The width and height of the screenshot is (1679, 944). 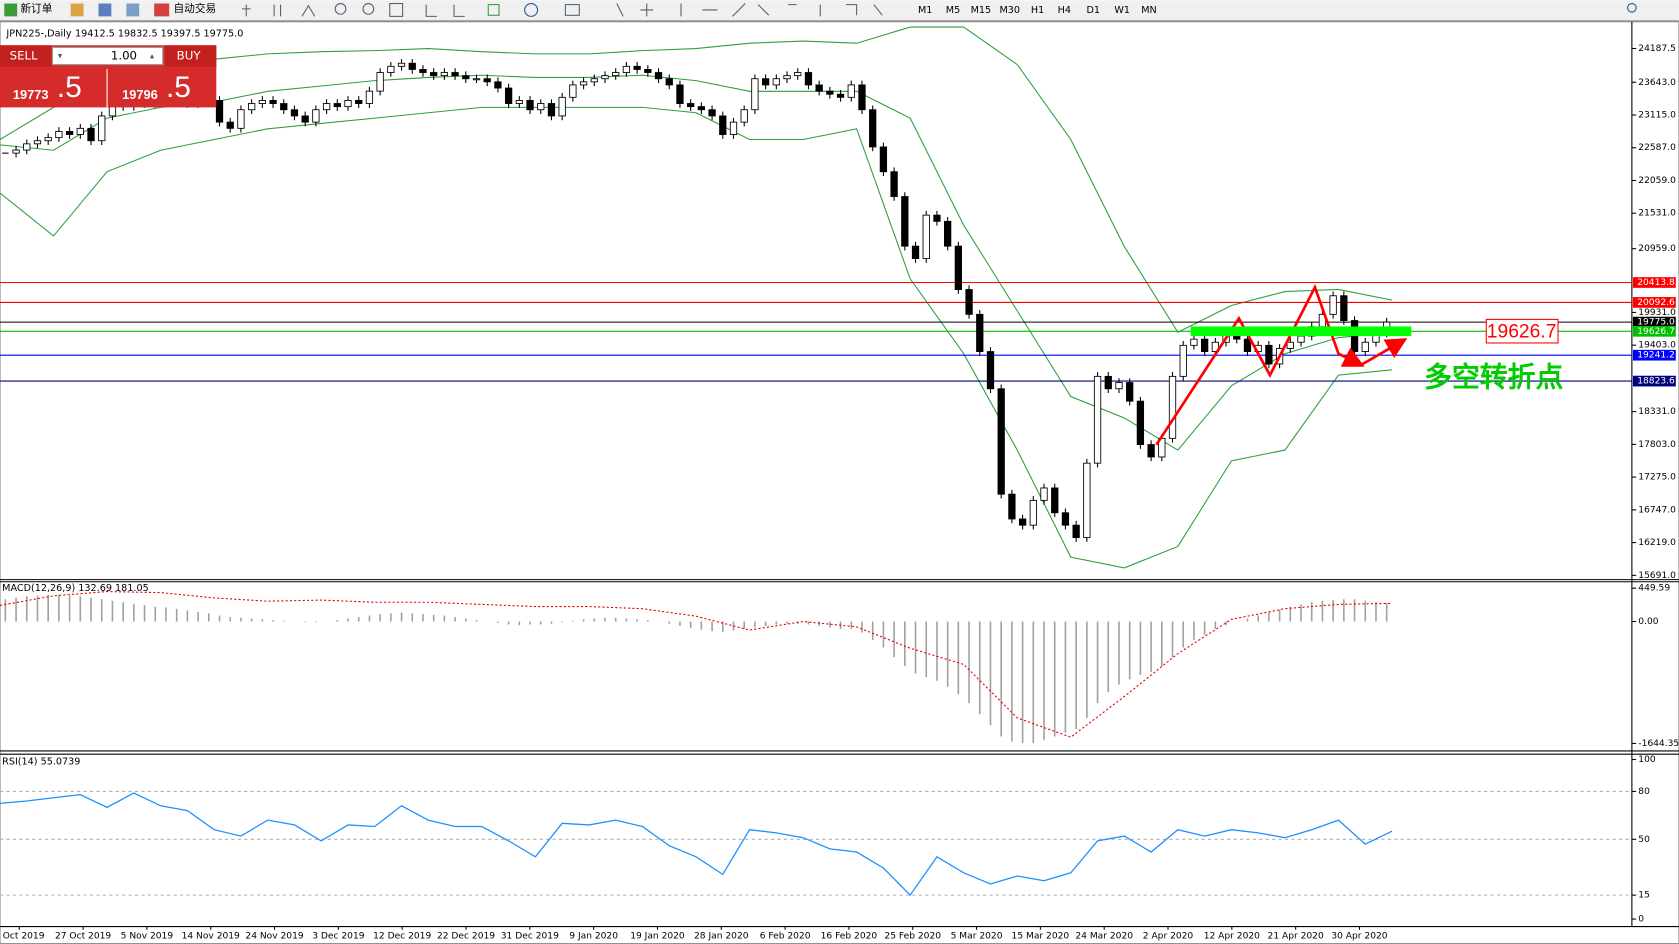 I want to click on timeframe-button: W1, so click(x=1122, y=10).